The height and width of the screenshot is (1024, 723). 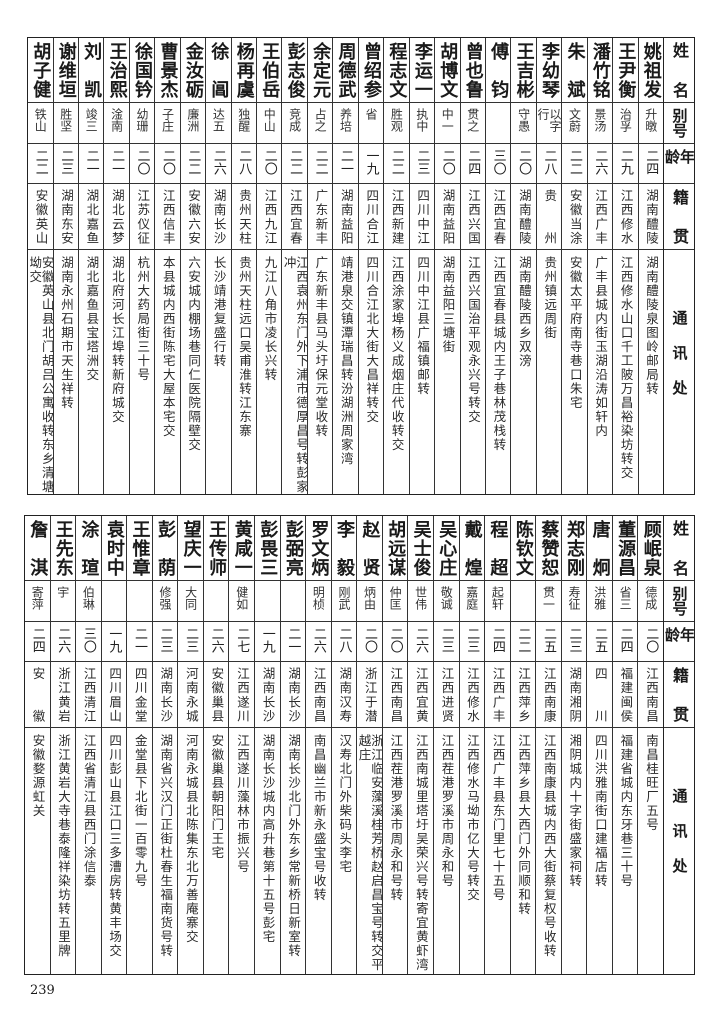 I want to click on person-column: 王尹衡 治孚 二九 江西修水 江西修水山口千工陂万昌裕染坊转交, so click(x=625, y=266).